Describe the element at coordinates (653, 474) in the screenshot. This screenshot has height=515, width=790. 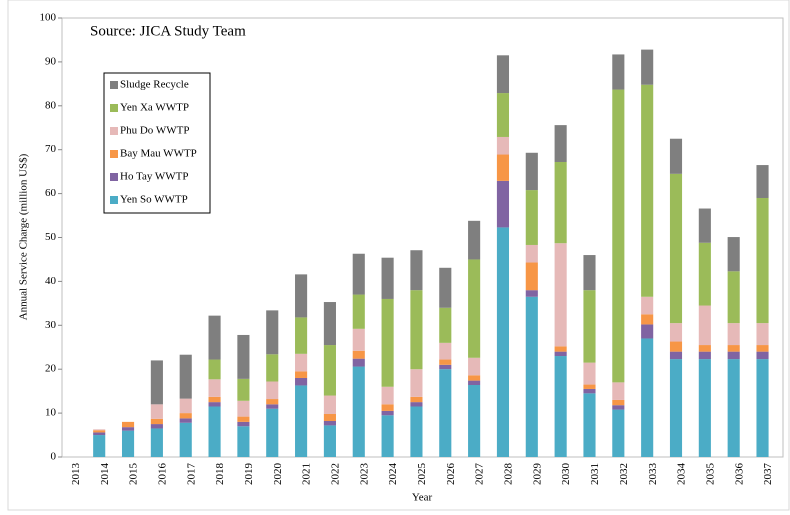
I see `x-tick-label: 2033` at that location.